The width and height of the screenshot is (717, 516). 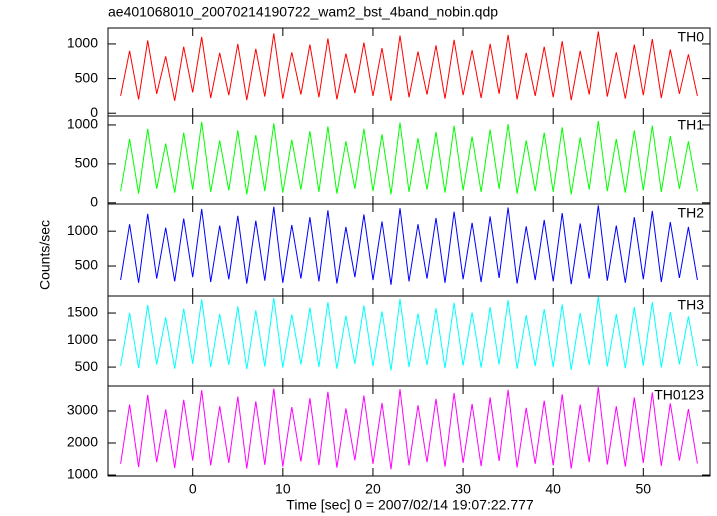 I want to click on y-tick-label: 3000, so click(x=82, y=410).